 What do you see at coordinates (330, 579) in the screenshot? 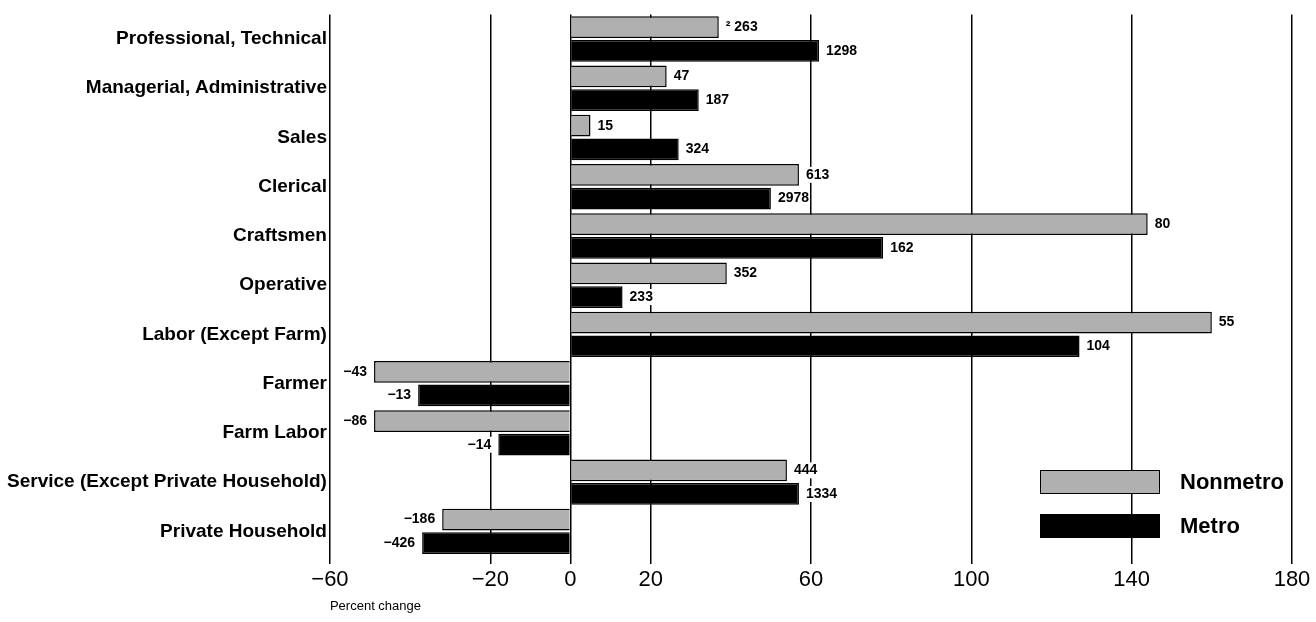
I see `x-tick-label: −60` at bounding box center [330, 579].